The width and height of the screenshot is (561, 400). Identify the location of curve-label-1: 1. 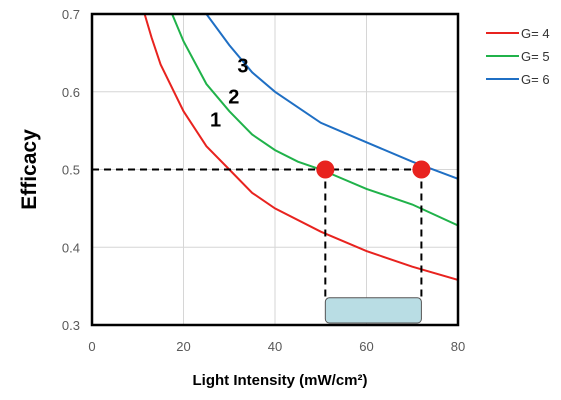
(215, 121).